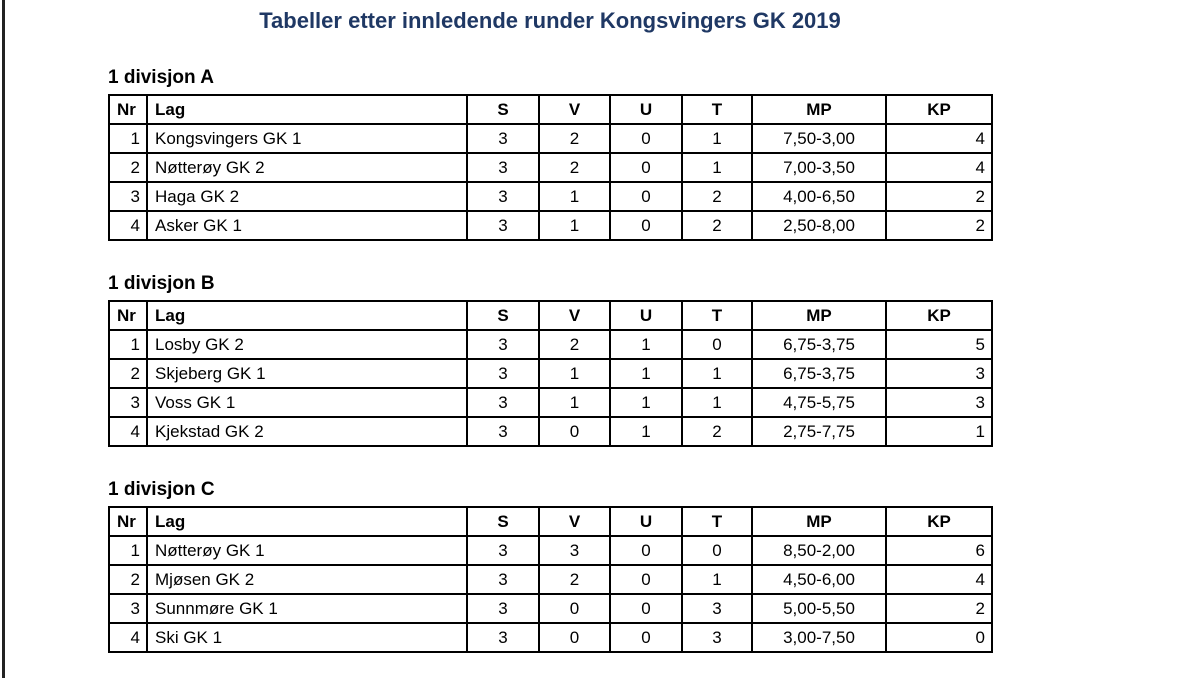 The height and width of the screenshot is (678, 1185). I want to click on division-heading-c: 1 divisjon C, so click(161, 489).